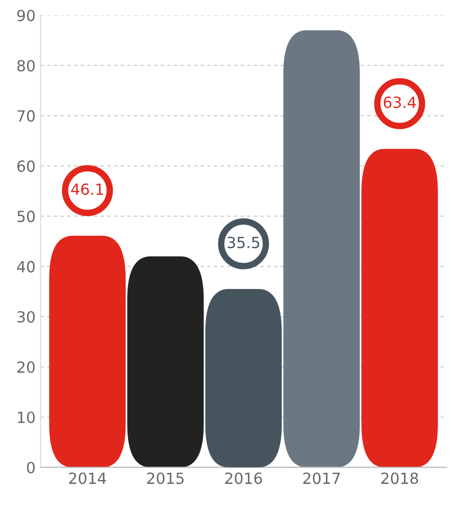  I want to click on y-tick-label: 70, so click(26, 116).